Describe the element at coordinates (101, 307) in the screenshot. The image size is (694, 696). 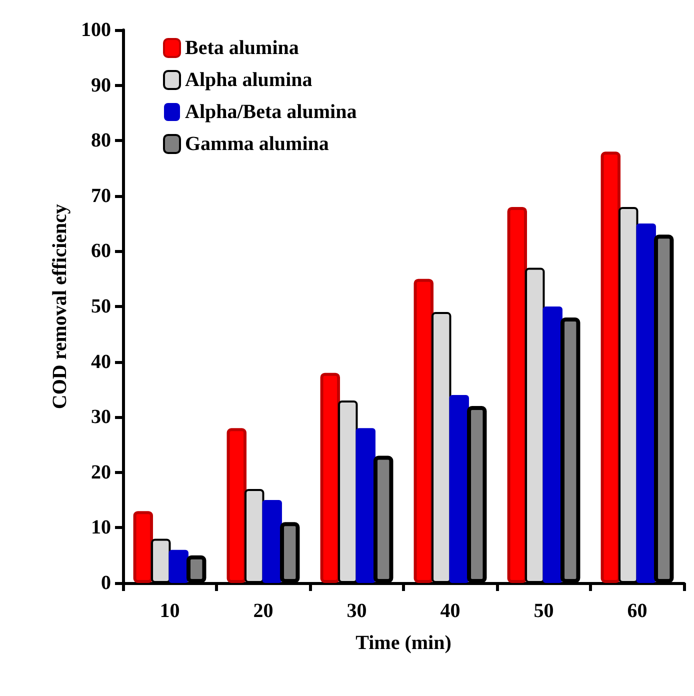
I see `y-tick-label: 50` at that location.